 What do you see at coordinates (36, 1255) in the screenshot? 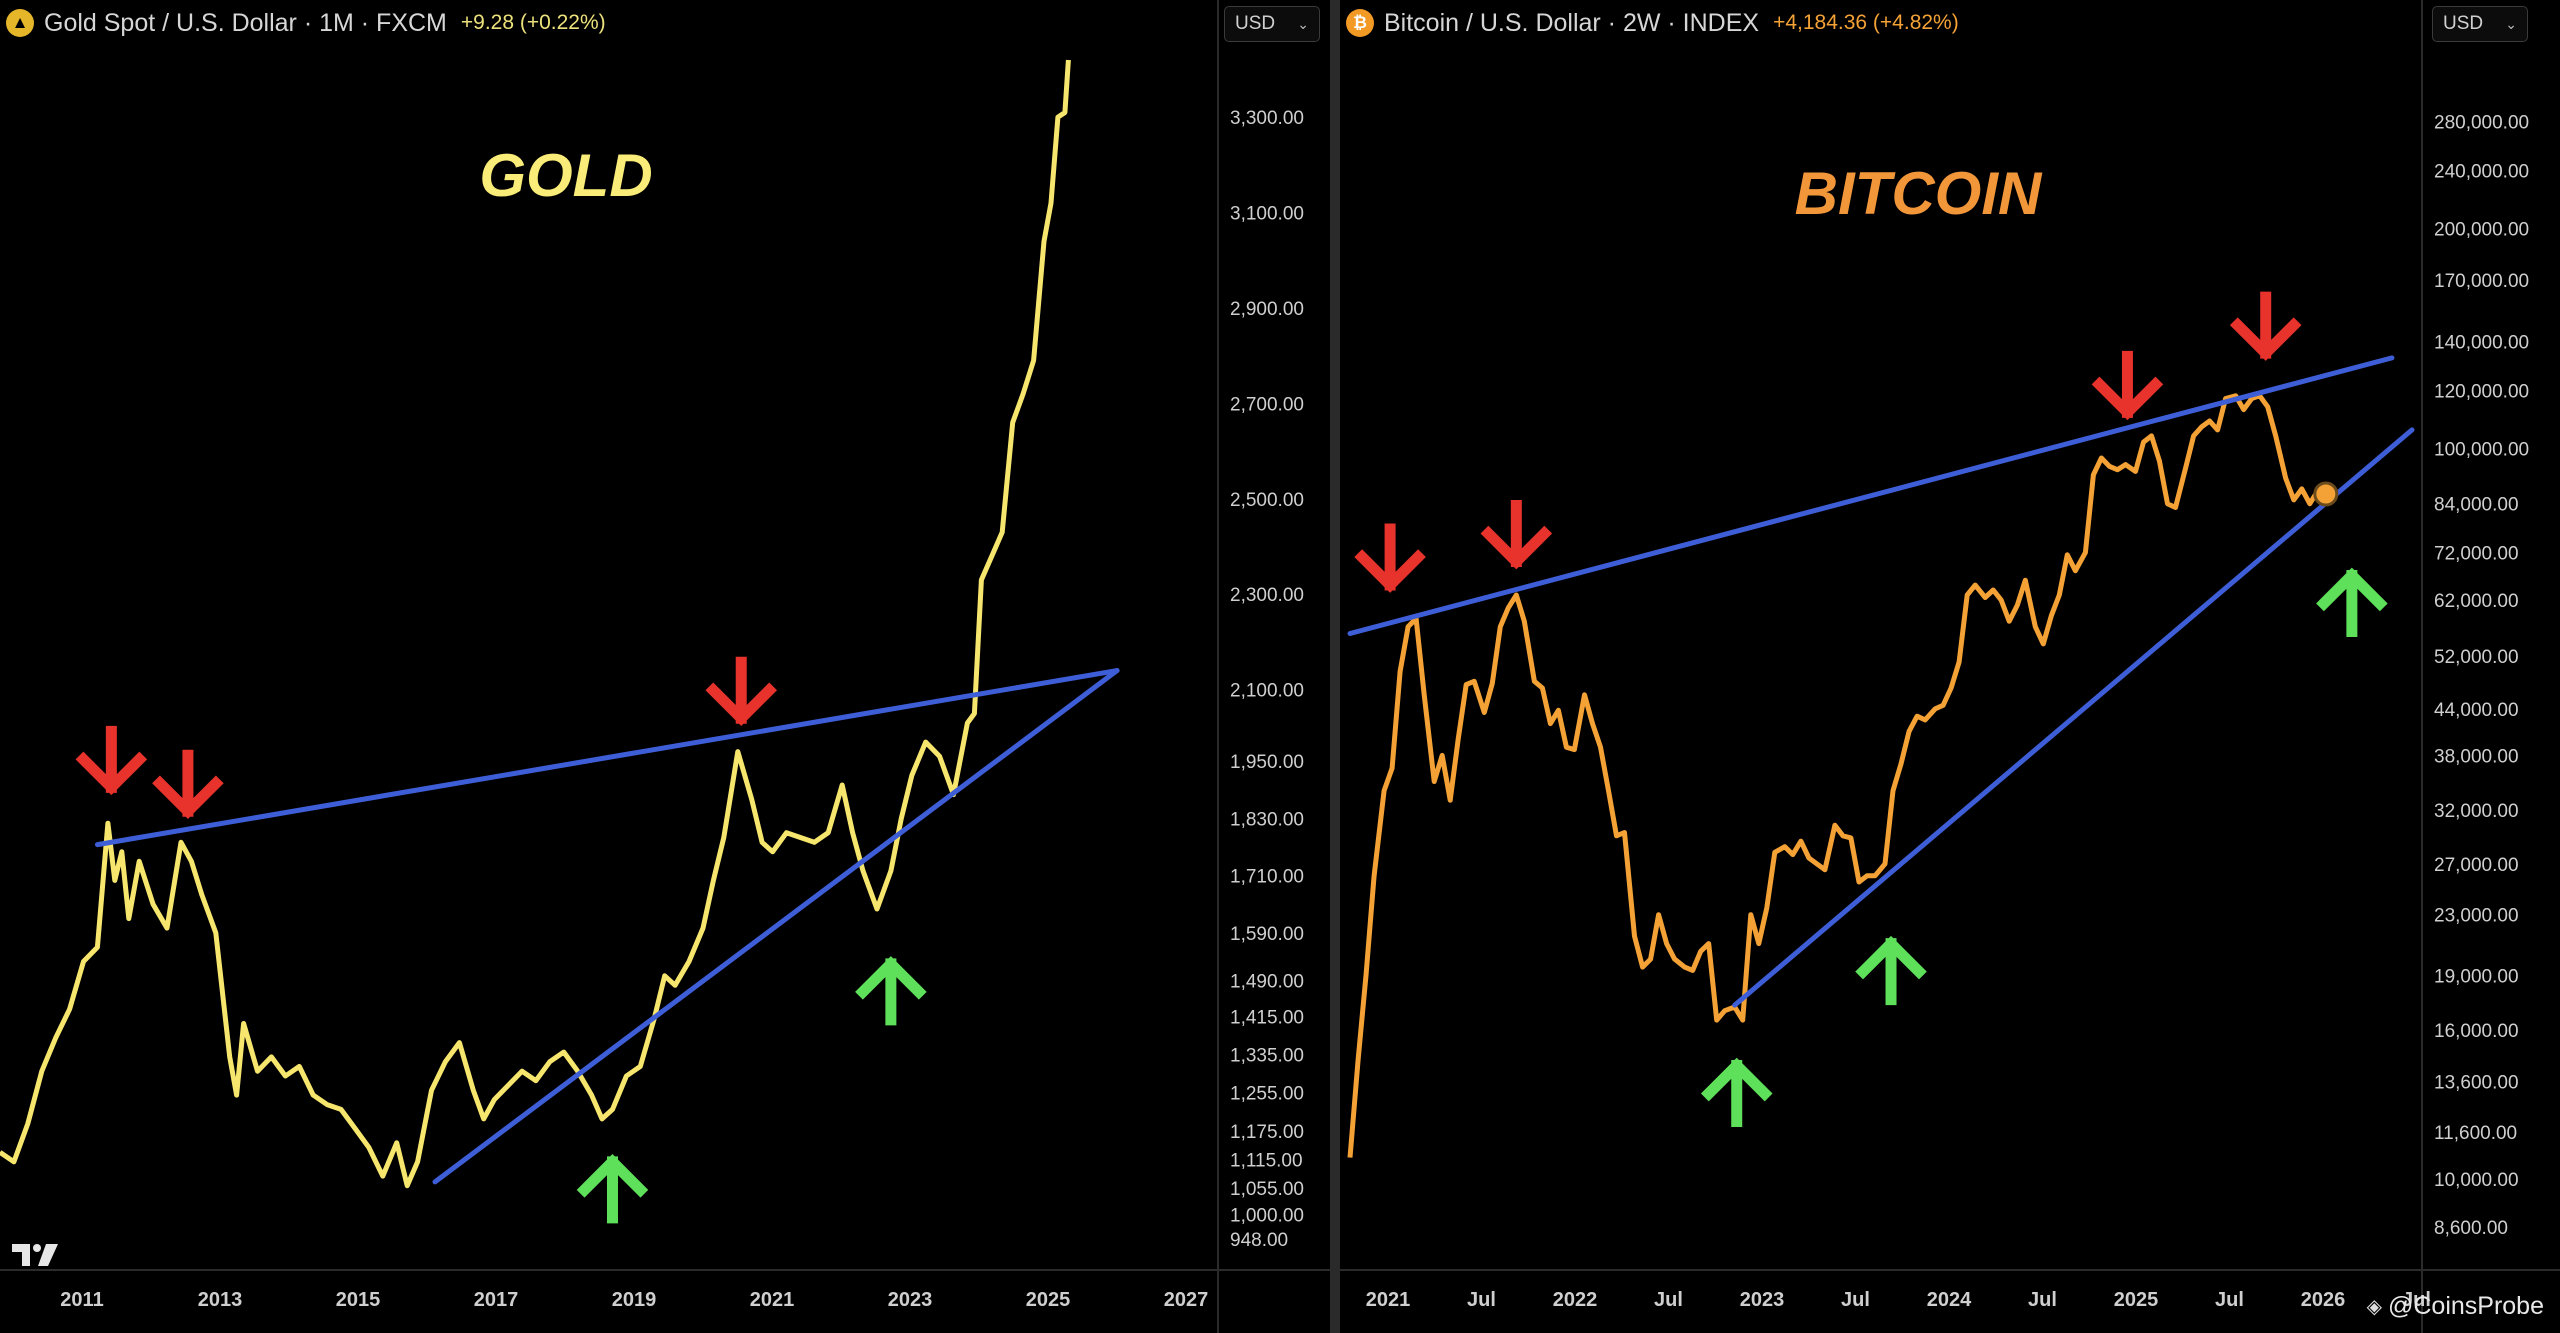
I see `tradingview-logo-icon` at bounding box center [36, 1255].